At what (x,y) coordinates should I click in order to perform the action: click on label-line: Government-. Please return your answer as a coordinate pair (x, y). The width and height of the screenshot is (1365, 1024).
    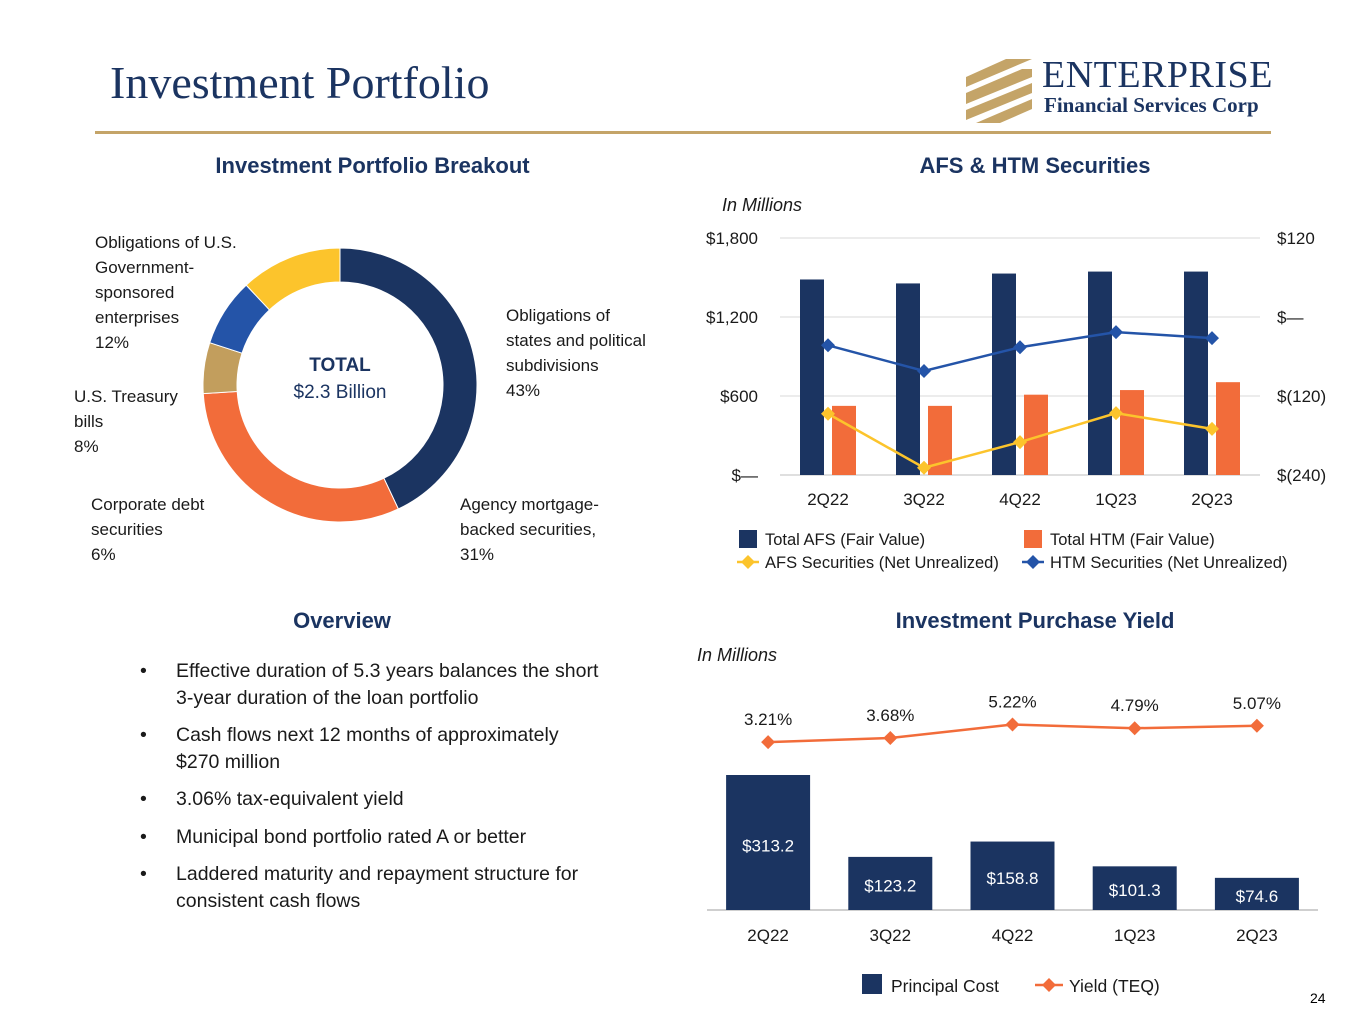
    Looking at the image, I should click on (145, 267).